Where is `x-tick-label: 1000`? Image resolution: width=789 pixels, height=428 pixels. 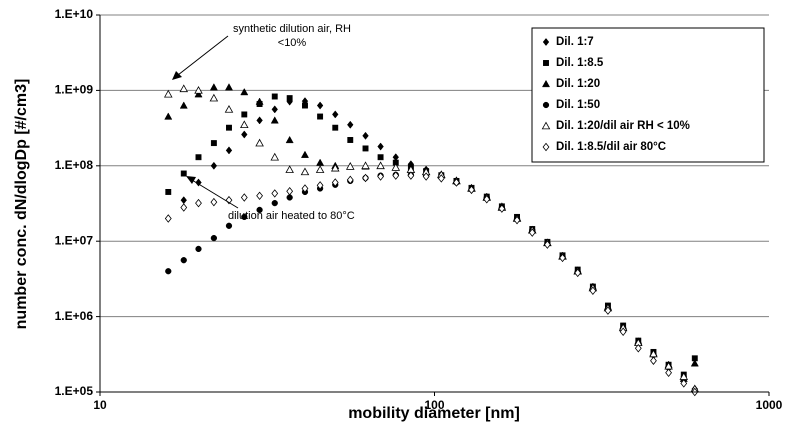 x-tick-label: 1000 is located at coordinates (769, 405).